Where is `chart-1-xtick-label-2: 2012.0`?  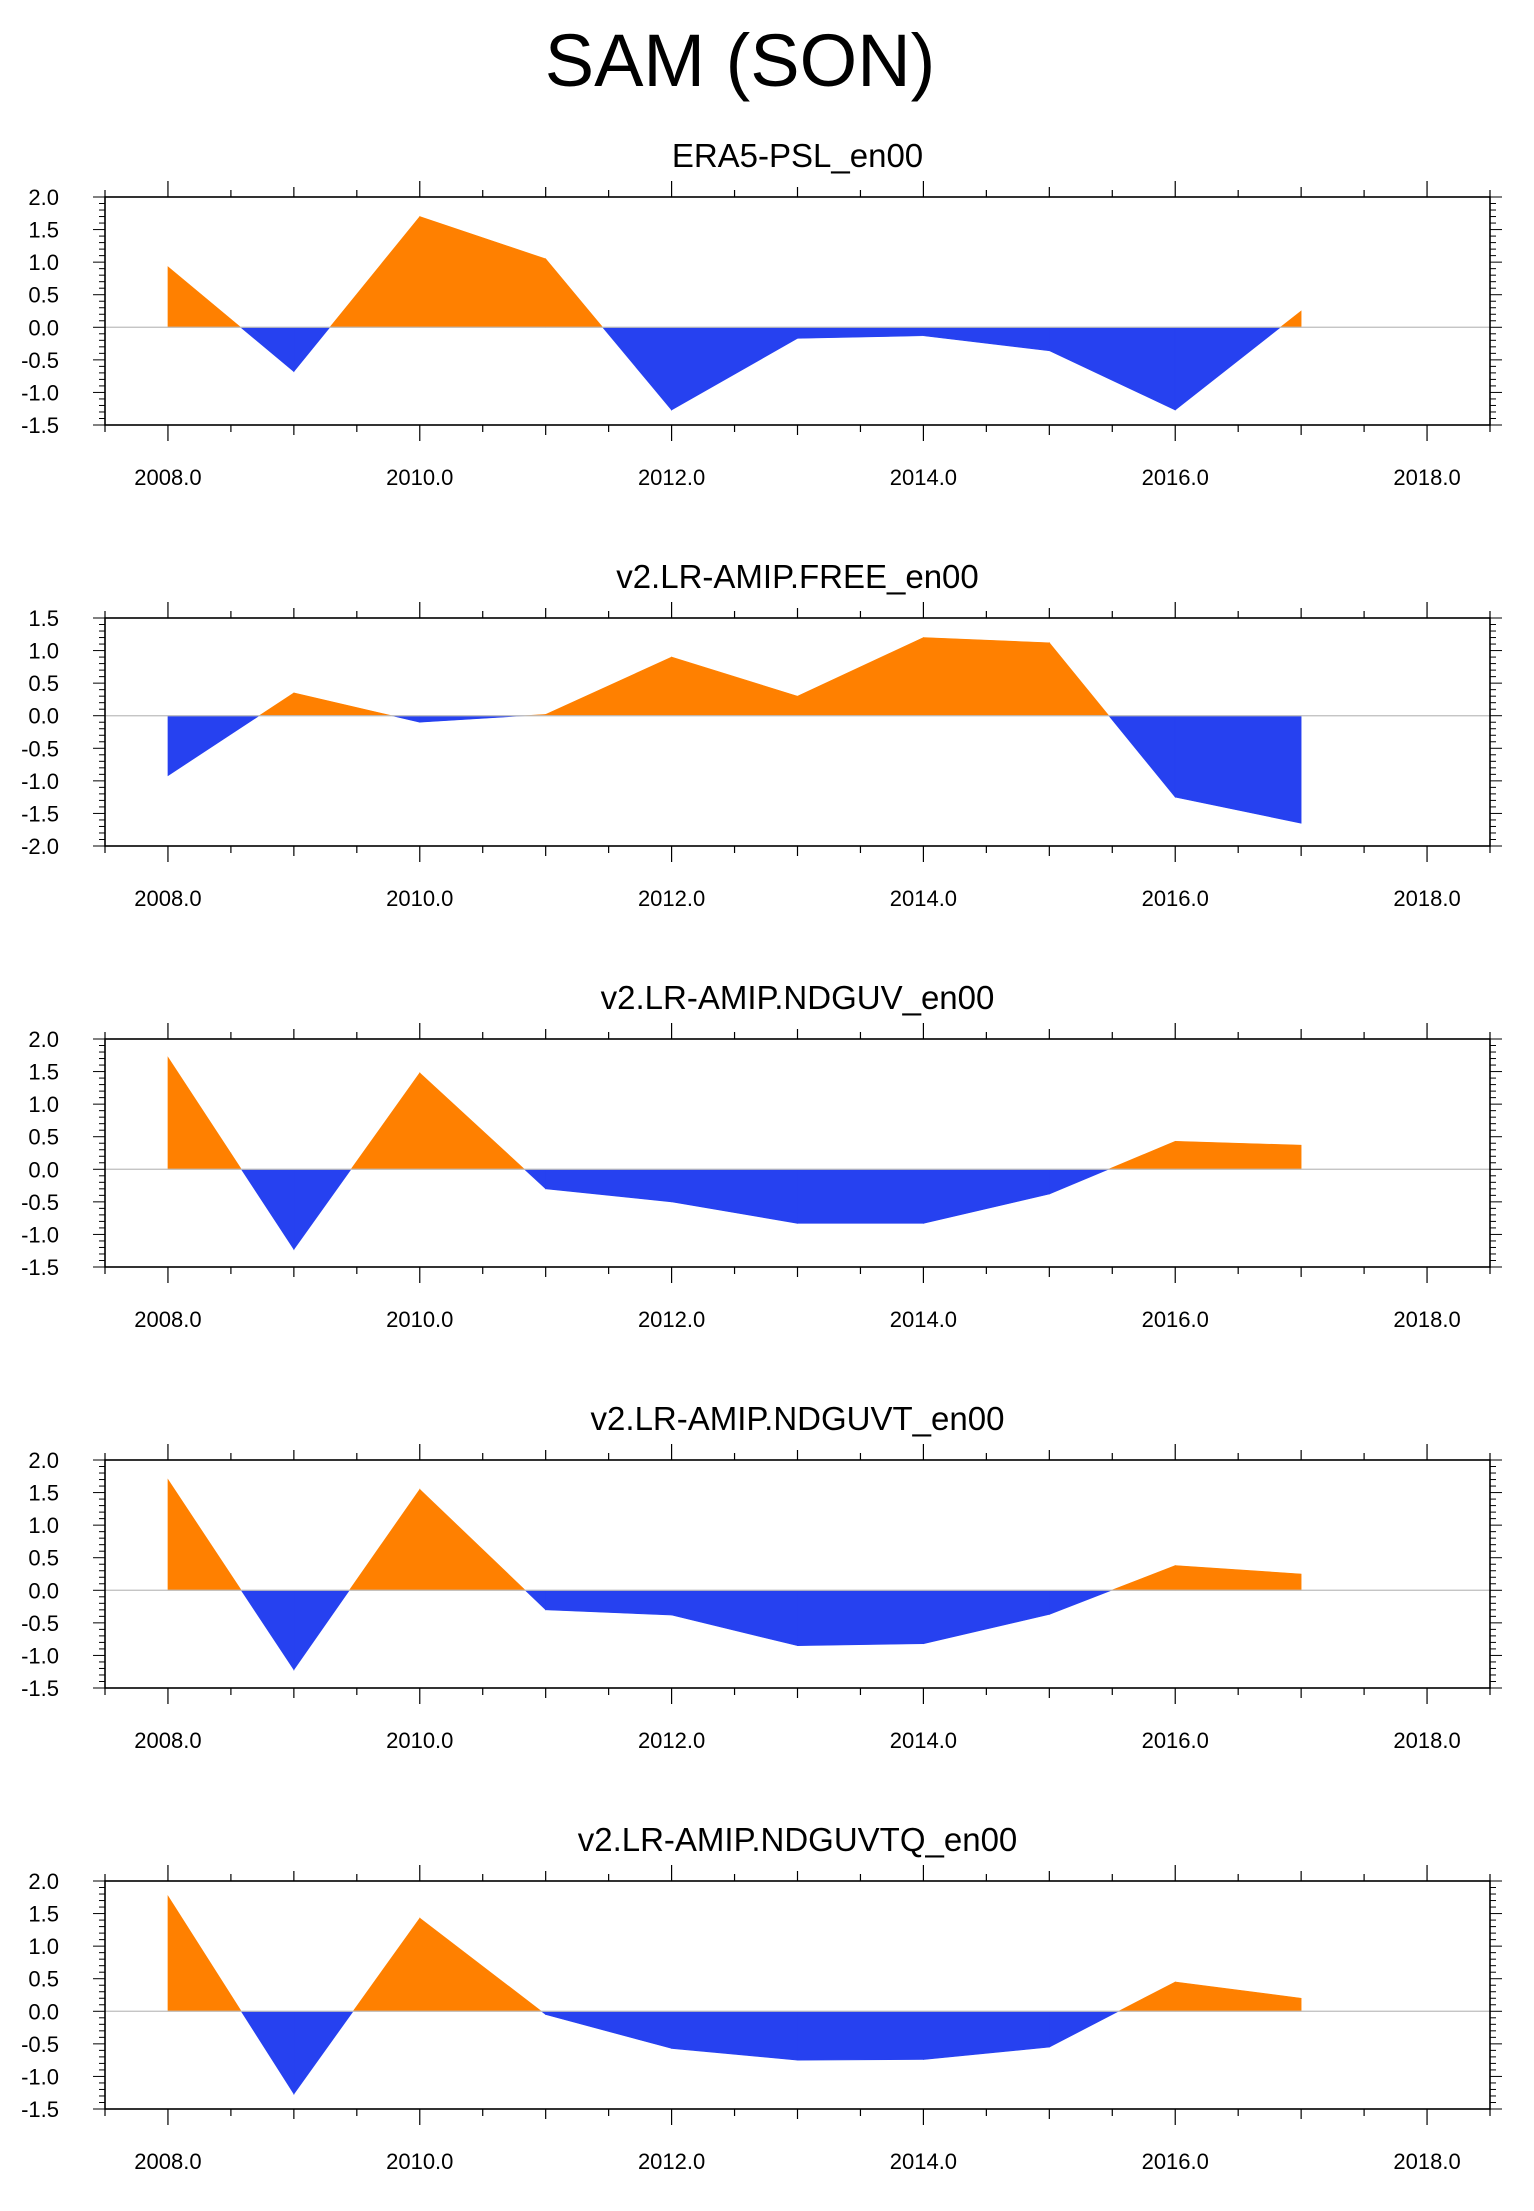
chart-1-xtick-label-2: 2012.0 is located at coordinates (671, 898).